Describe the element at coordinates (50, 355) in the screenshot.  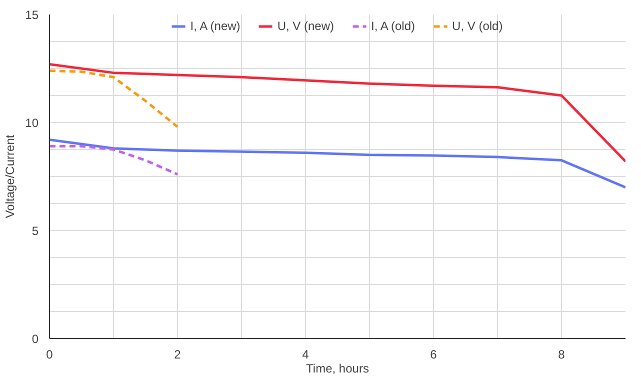
I see `x-tick-label: 0` at that location.